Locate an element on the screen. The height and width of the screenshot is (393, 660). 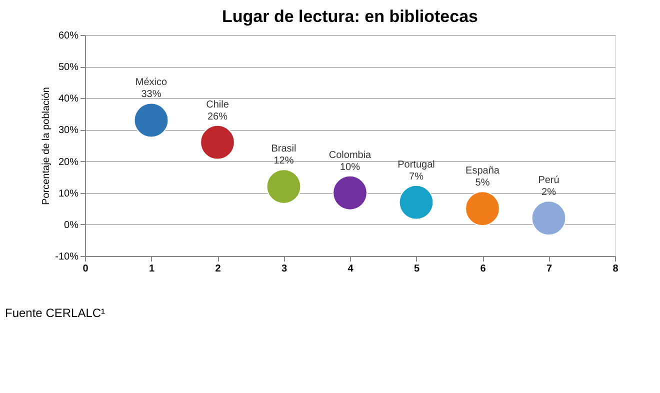
source-note: Fuente CERLALC¹ is located at coordinates (55, 313).